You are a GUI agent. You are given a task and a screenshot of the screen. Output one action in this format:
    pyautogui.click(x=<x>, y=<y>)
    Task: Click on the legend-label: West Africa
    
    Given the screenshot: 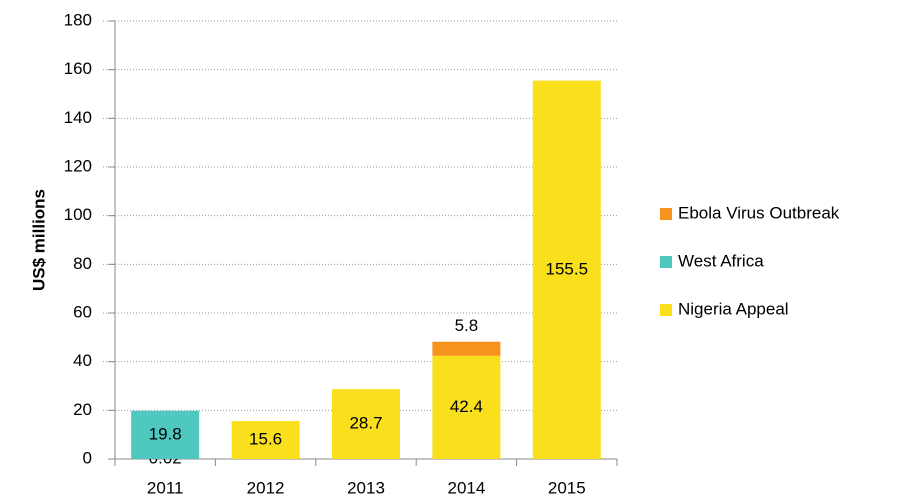 What is the action you would take?
    pyautogui.click(x=721, y=260)
    